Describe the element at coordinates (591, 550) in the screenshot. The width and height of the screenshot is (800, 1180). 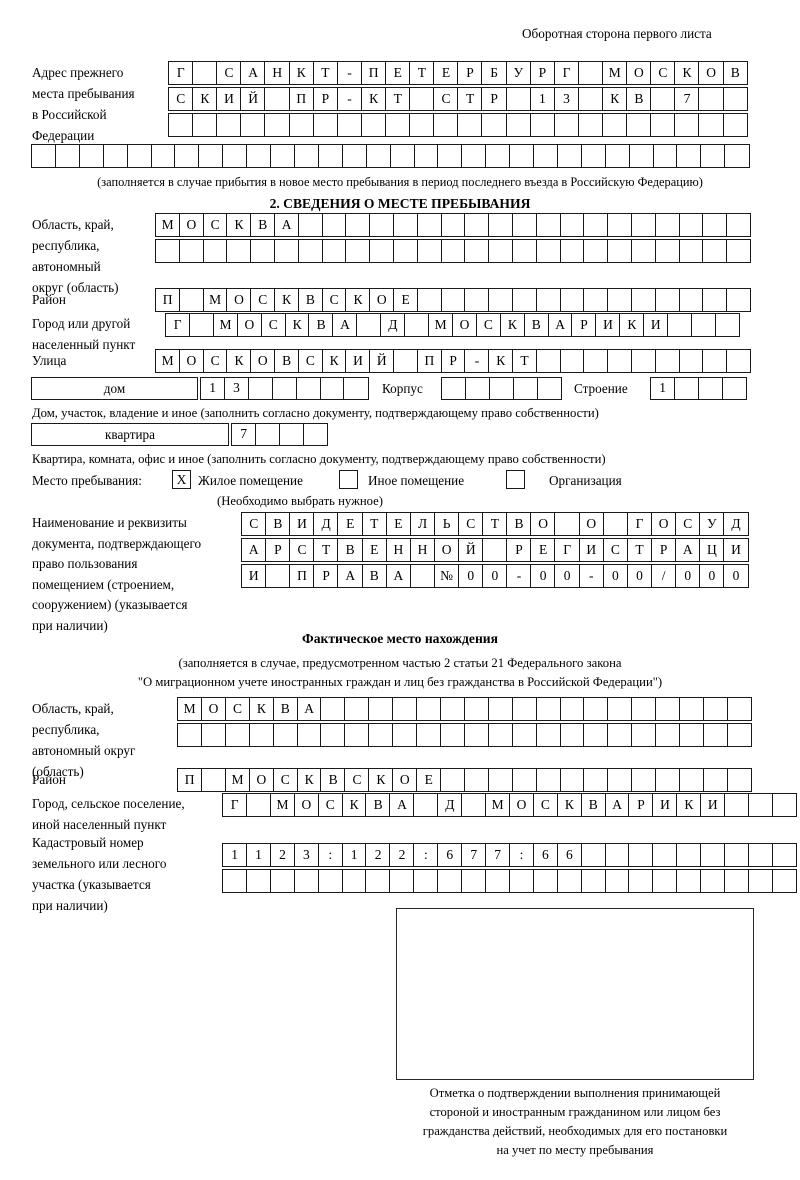
I see `char-cell: И` at that location.